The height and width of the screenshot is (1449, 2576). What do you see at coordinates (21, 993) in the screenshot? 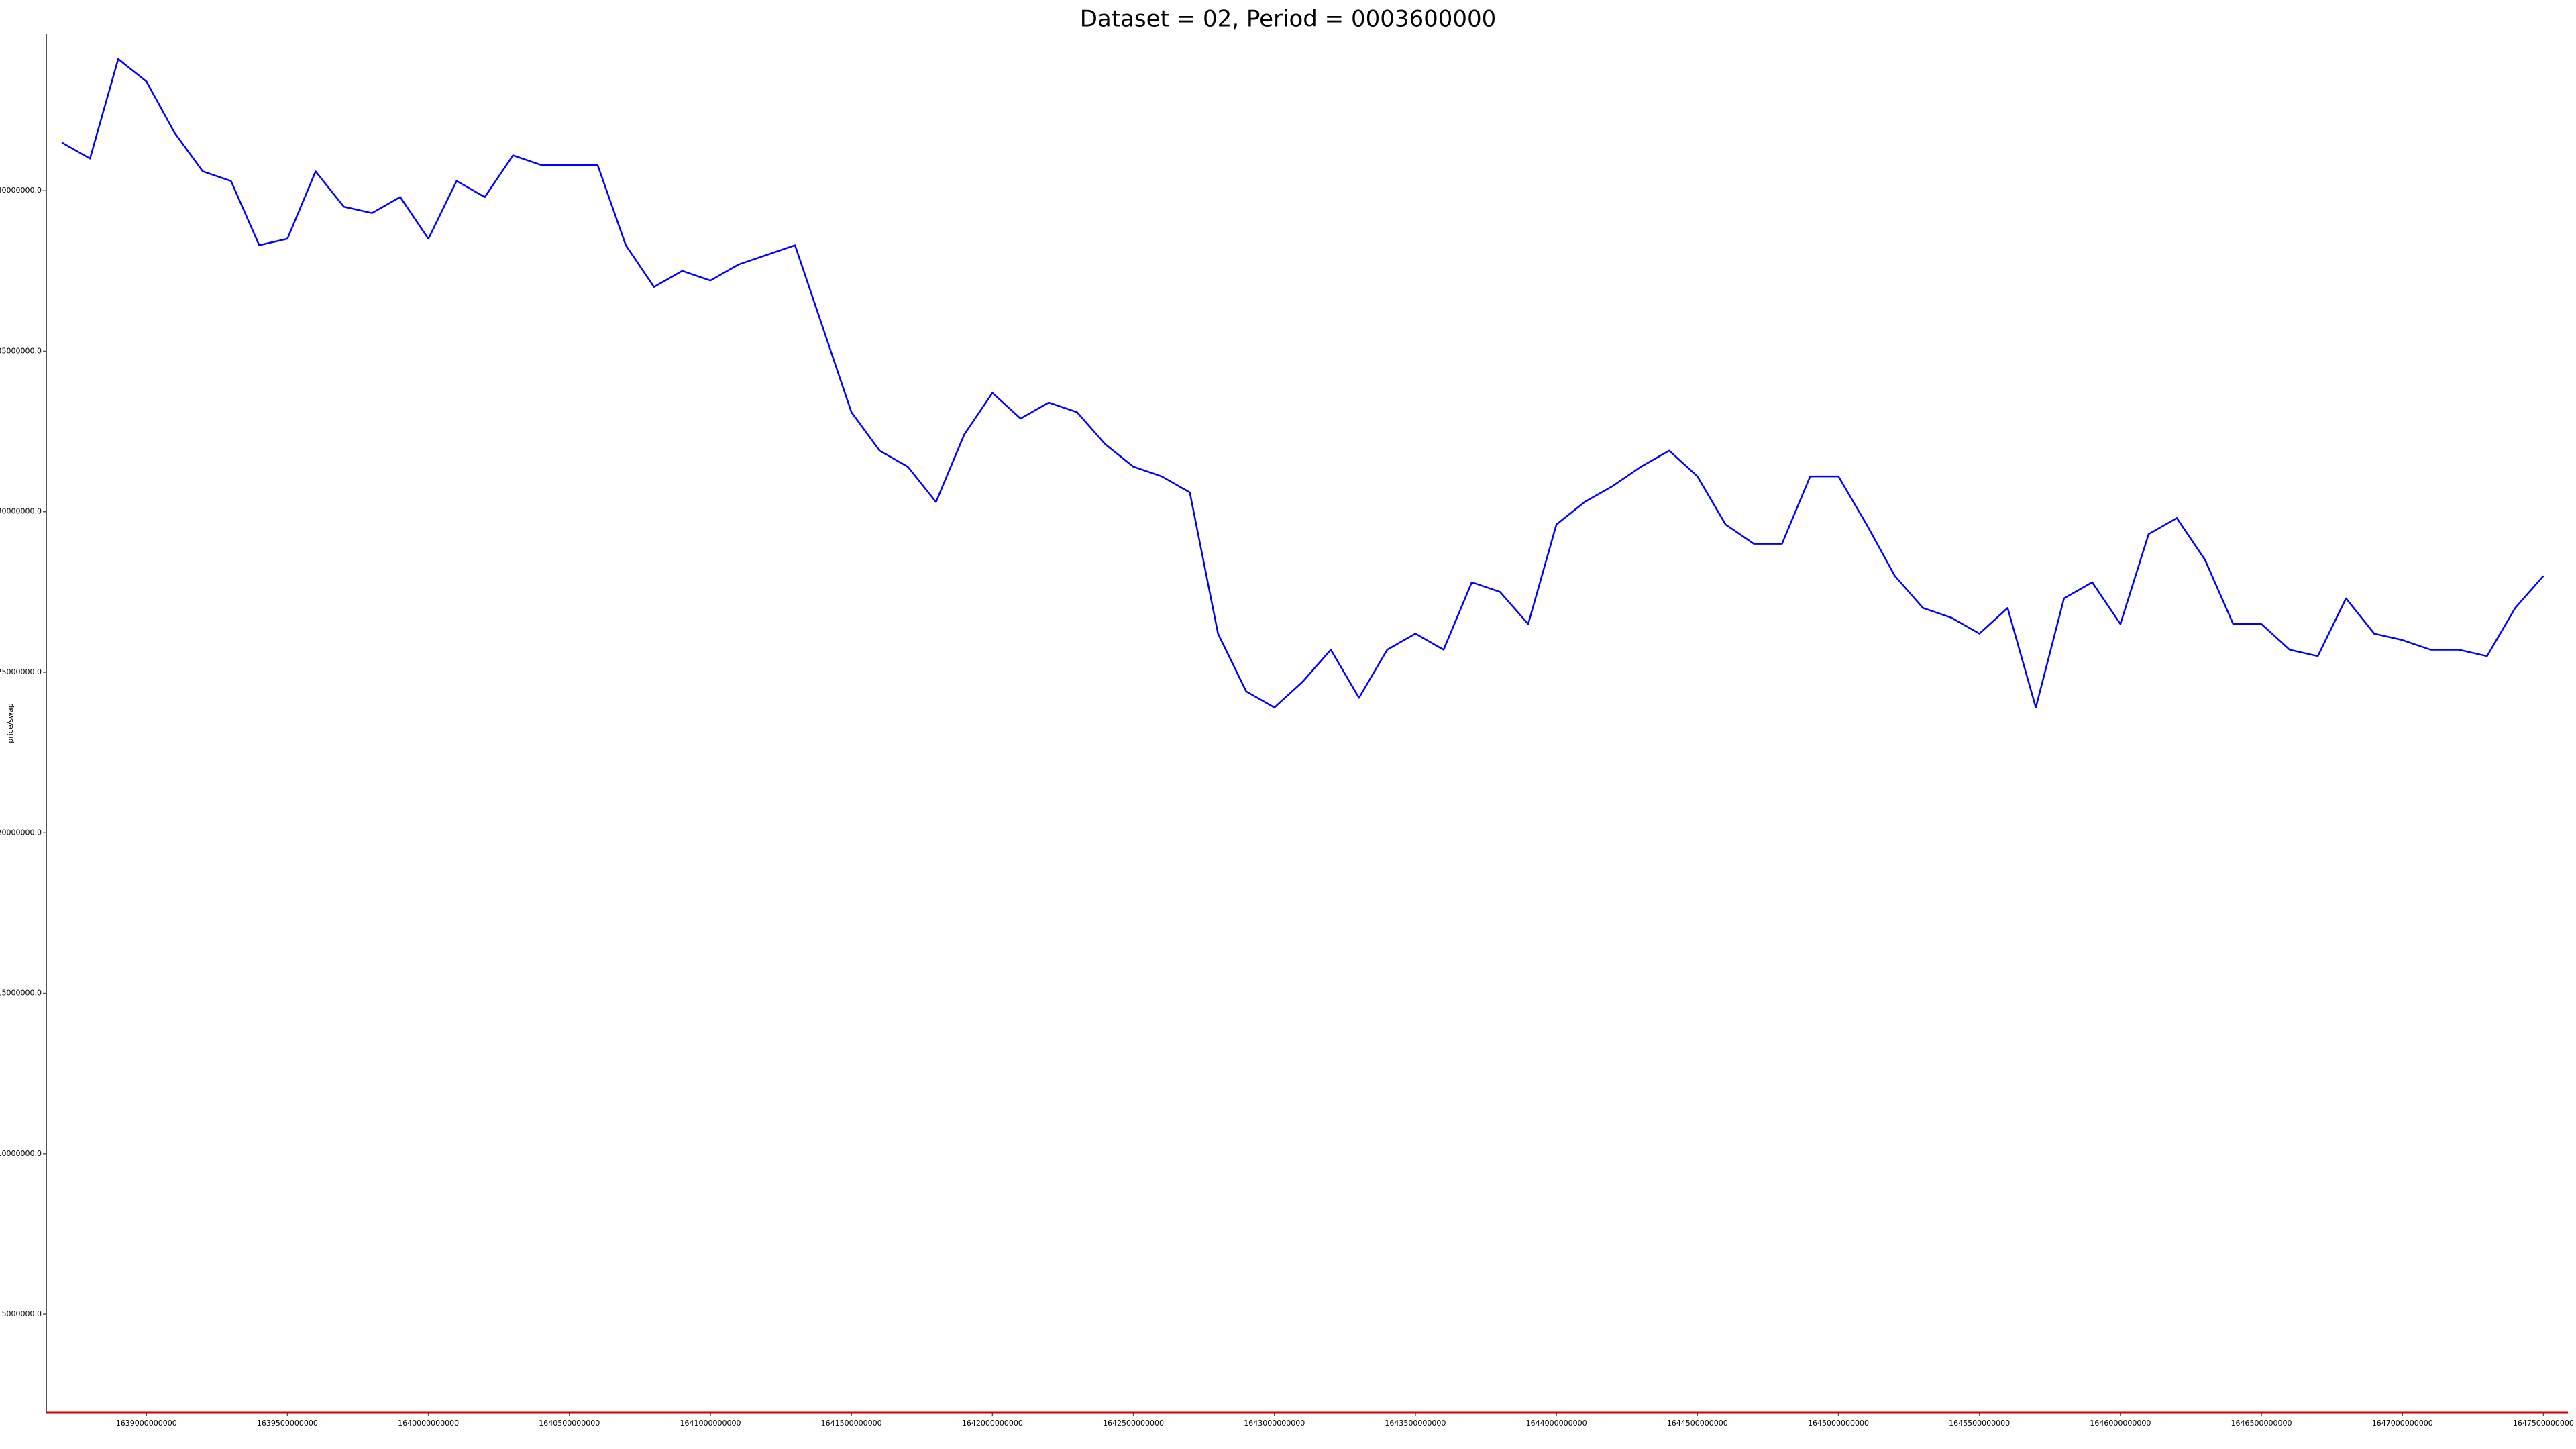
I see `y-tick-label: 15000000.0` at bounding box center [21, 993].